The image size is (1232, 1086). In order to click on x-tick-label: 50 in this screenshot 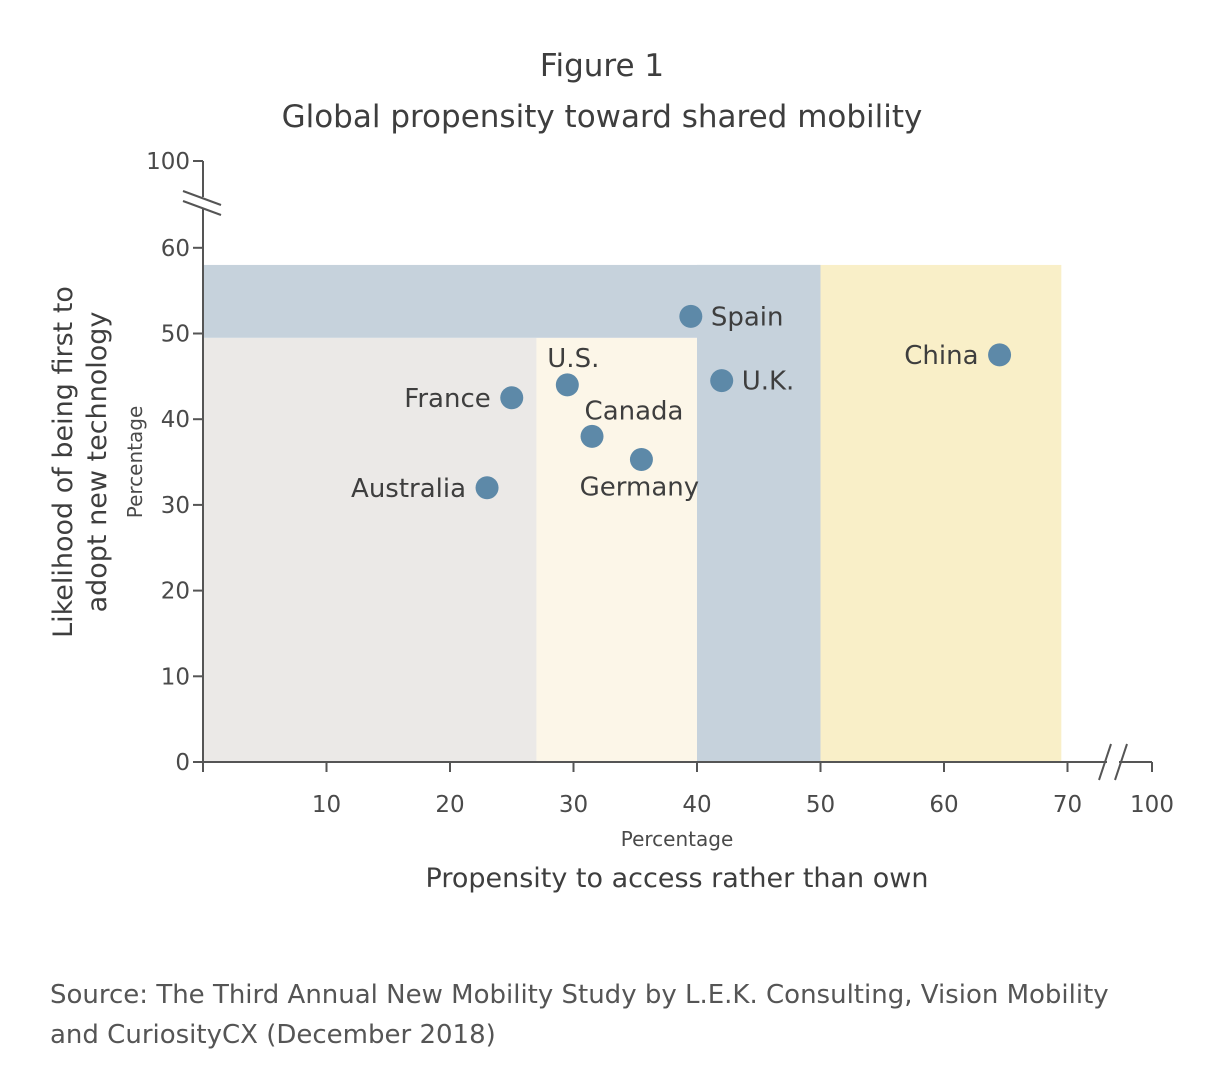, I will do `click(820, 805)`.